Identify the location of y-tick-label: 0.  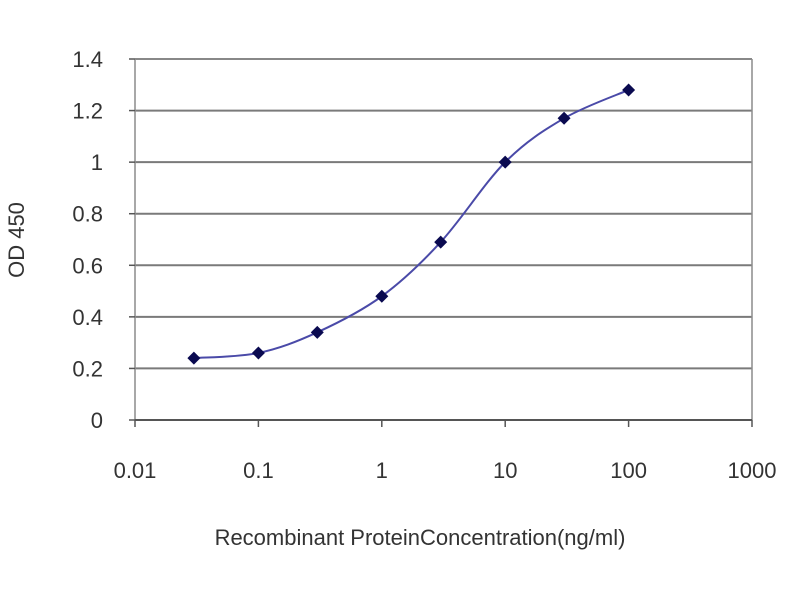
(97, 420).